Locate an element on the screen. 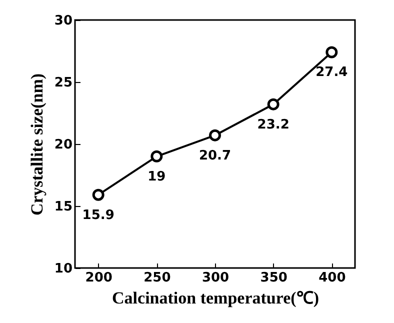  x-tick-label: 200 is located at coordinates (98, 278).